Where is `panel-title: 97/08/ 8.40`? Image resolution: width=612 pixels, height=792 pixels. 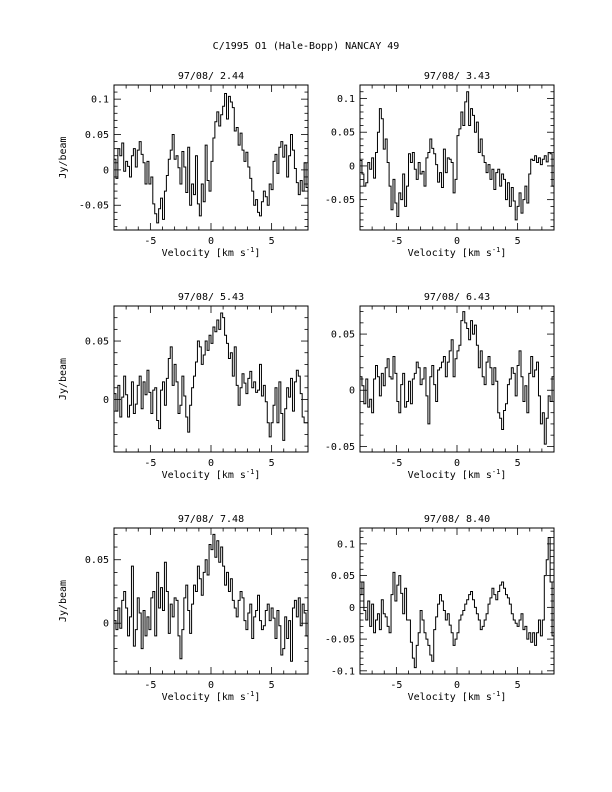
panel-title: 97/08/ 8.40 is located at coordinates (457, 519).